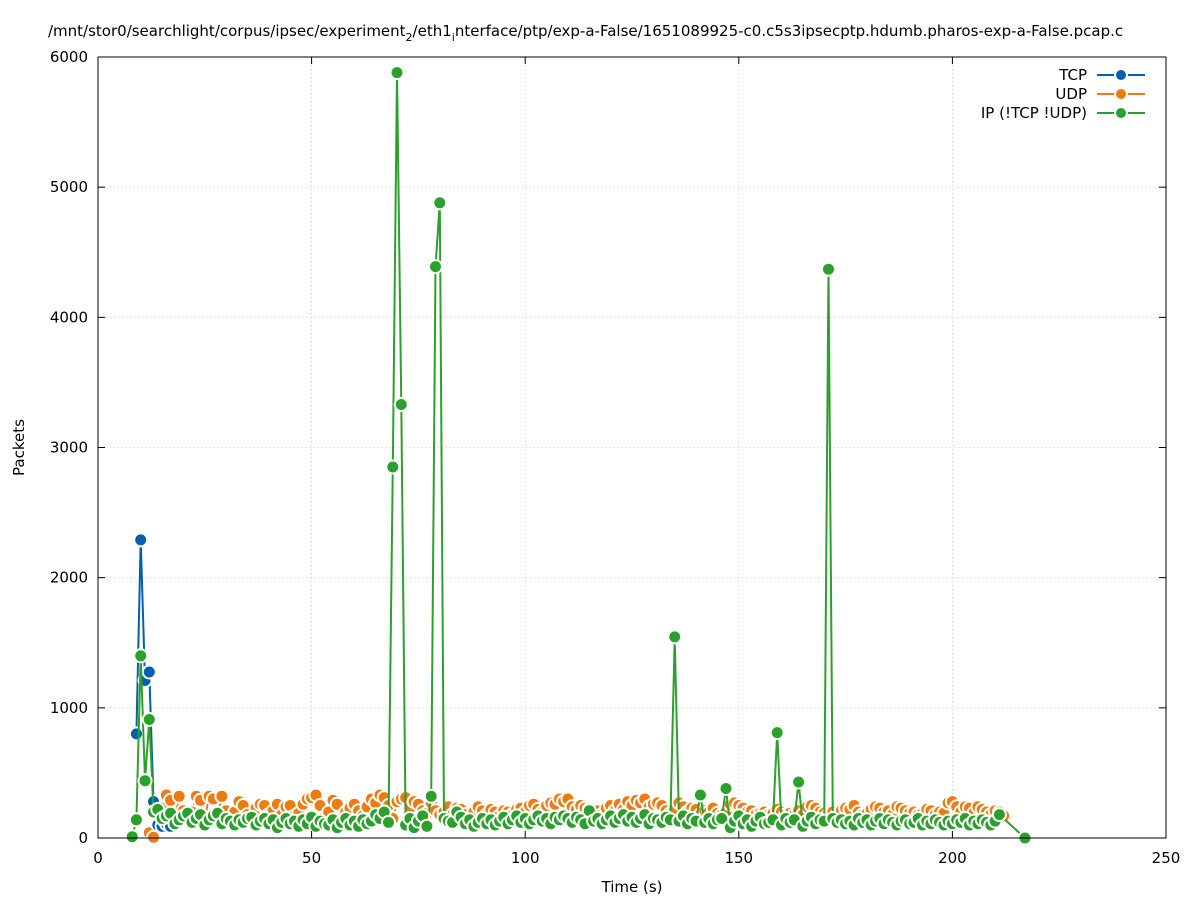 The image size is (1197, 900). What do you see at coordinates (1072, 75) in the screenshot?
I see `legend-label: TCP` at bounding box center [1072, 75].